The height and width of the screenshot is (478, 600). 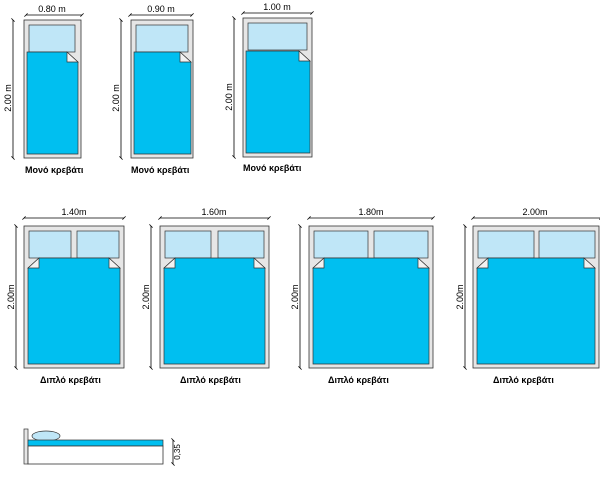 I want to click on single-bed-2: 0.90 m 2.00 m Μονό κρεβάτι, so click(x=152, y=89).